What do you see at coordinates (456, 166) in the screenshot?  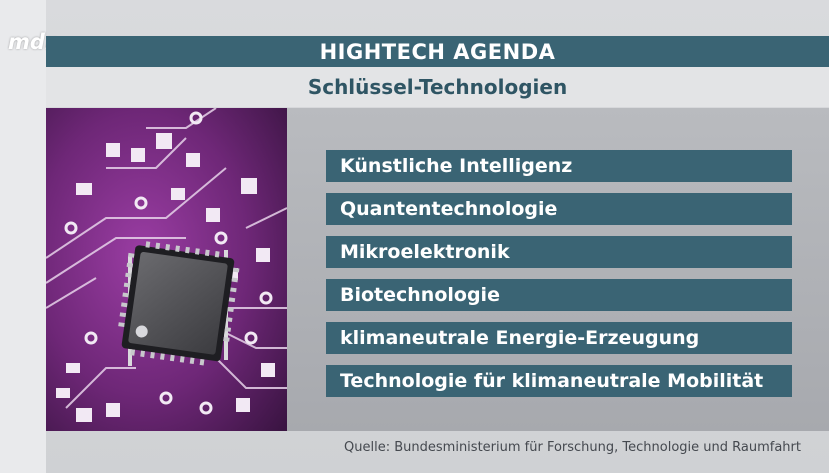 I see `list-item-label: Künstliche Intelligenz` at bounding box center [456, 166].